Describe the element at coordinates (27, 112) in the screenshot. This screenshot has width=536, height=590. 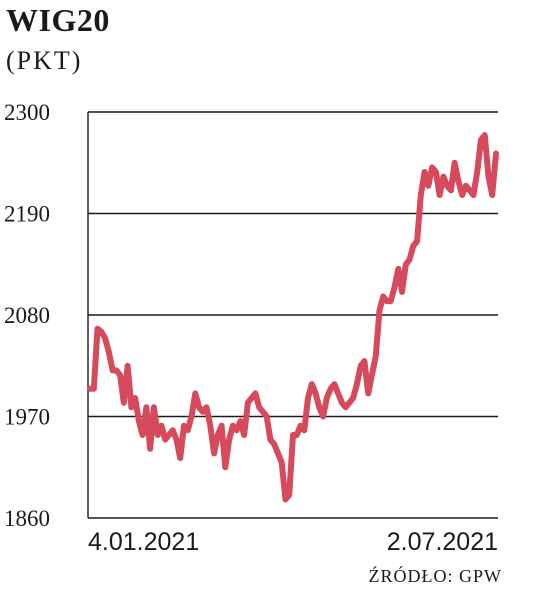
I see `y-tick-label: 2300` at that location.